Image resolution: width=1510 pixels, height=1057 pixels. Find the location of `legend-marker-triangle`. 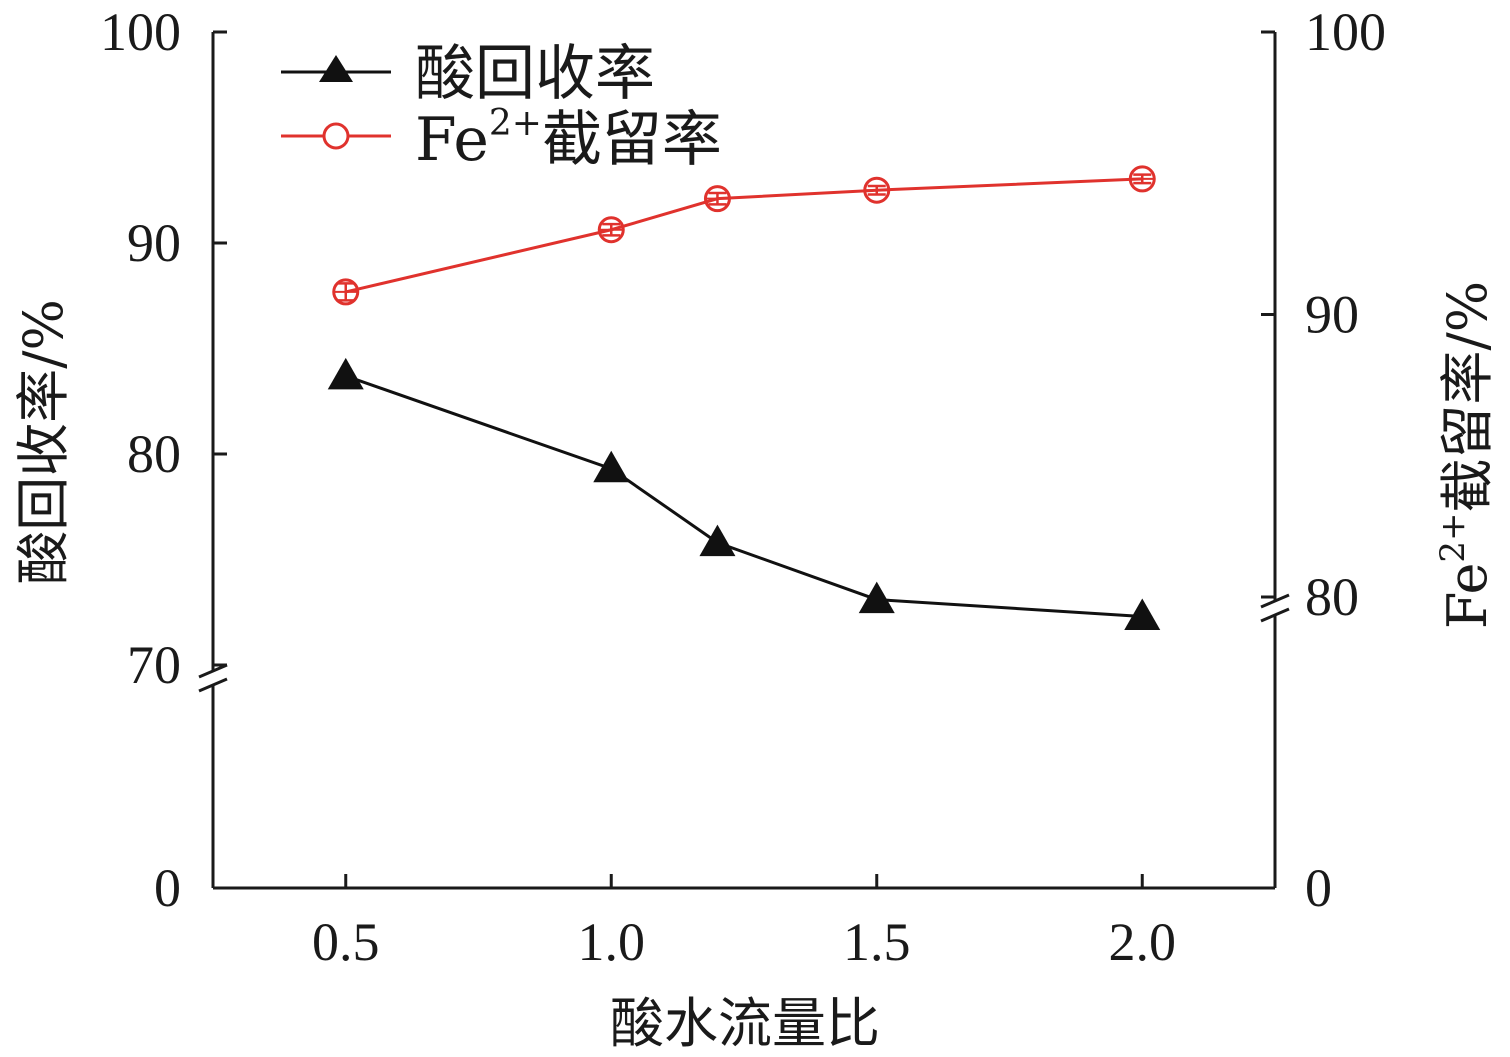

legend-marker-triangle is located at coordinates (336, 68).